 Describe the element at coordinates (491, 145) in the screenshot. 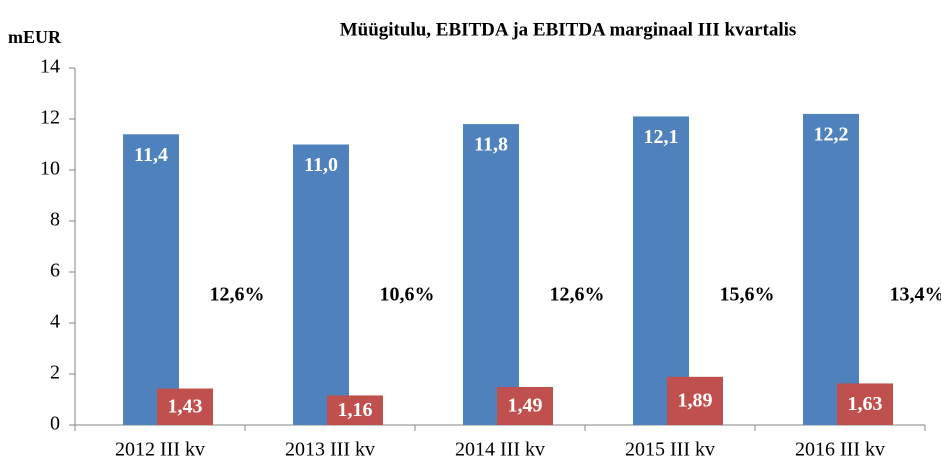

I see `data-label: 11,8` at that location.